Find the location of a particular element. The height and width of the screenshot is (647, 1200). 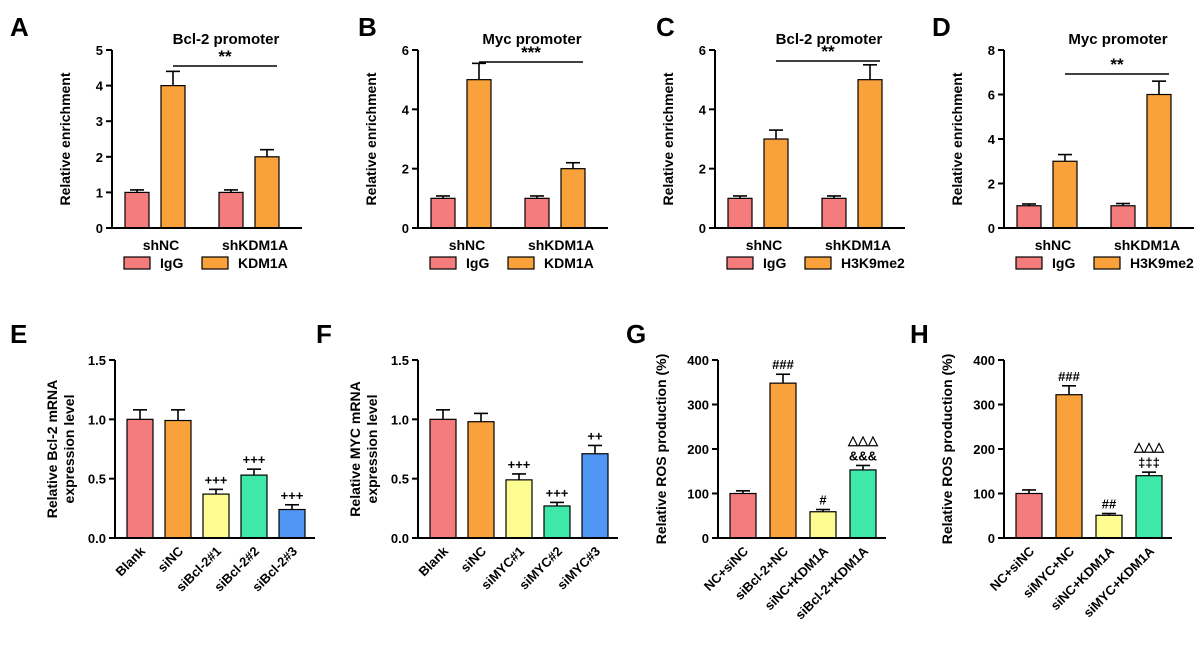

panel-letter: D is located at coordinates (941, 27).